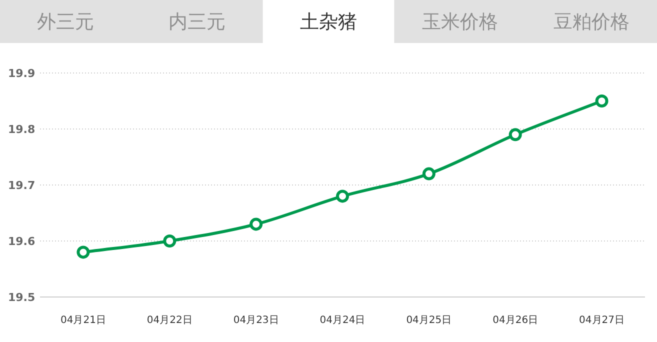 This screenshot has height=342, width=657. What do you see at coordinates (197, 22) in the screenshot?
I see `text: 内三元` at bounding box center [197, 22].